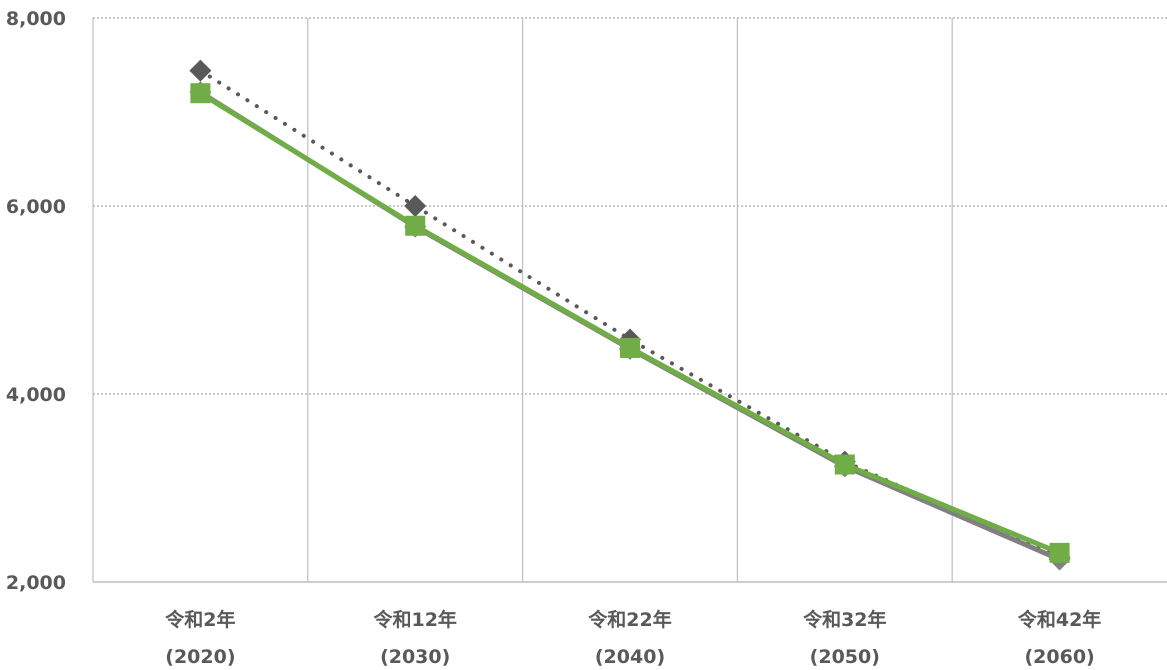 This screenshot has width=1167, height=670. What do you see at coordinates (1059, 657) in the screenshot?
I see `x-tick-label-year: (2060)` at bounding box center [1059, 657].